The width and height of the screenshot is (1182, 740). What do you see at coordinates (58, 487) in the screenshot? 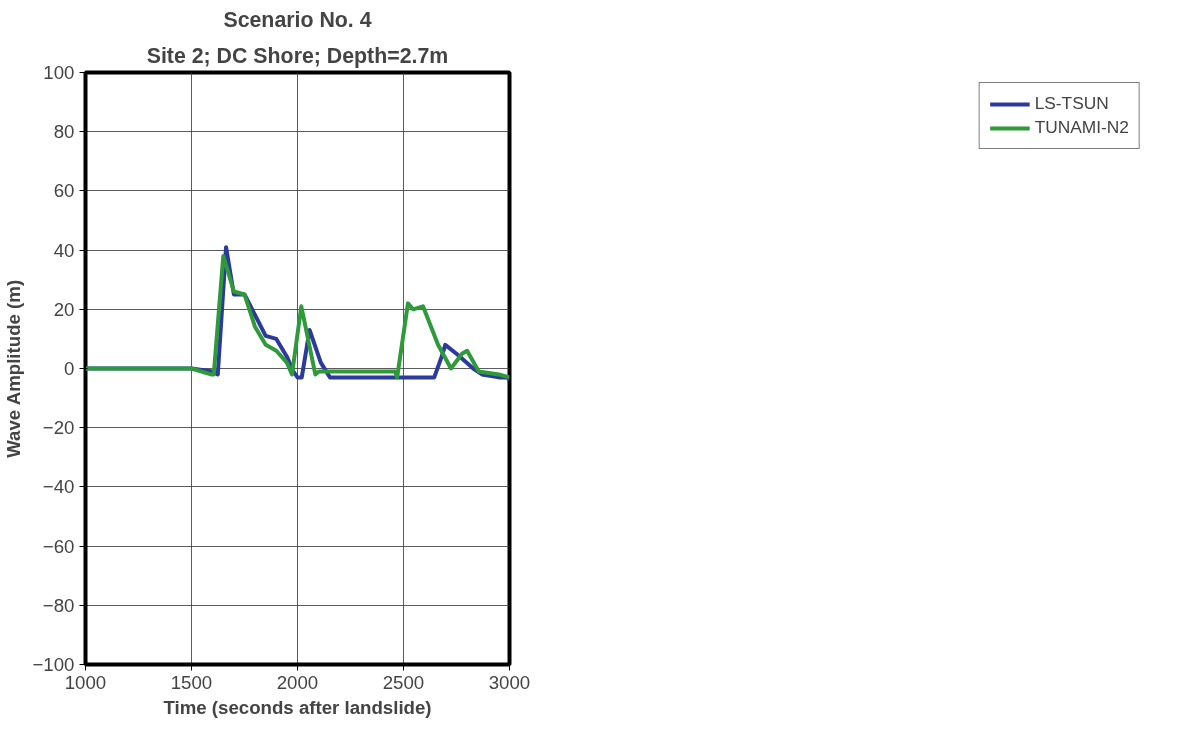
I see `y-tick-label: −40` at bounding box center [58, 487].